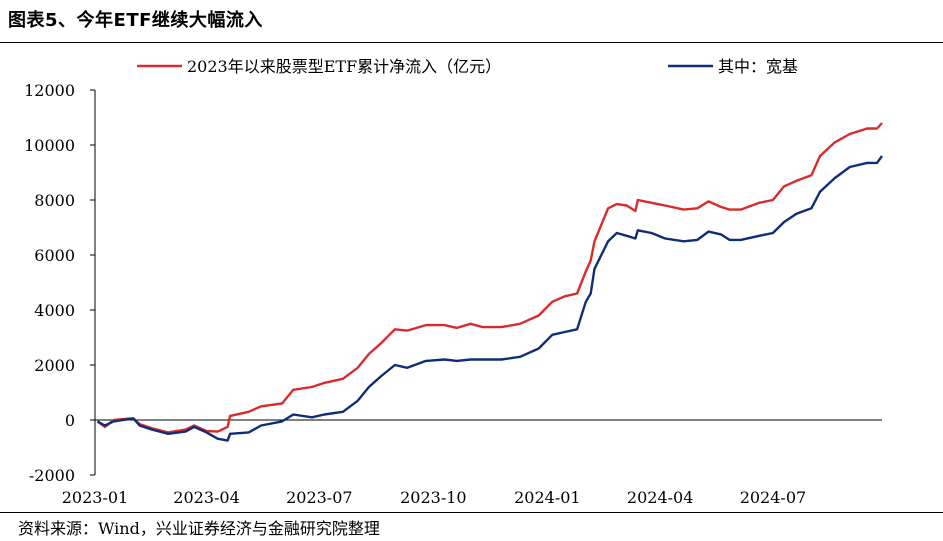  What do you see at coordinates (547, 497) in the screenshot?
I see `x-tick-label: 2024-01` at bounding box center [547, 497].